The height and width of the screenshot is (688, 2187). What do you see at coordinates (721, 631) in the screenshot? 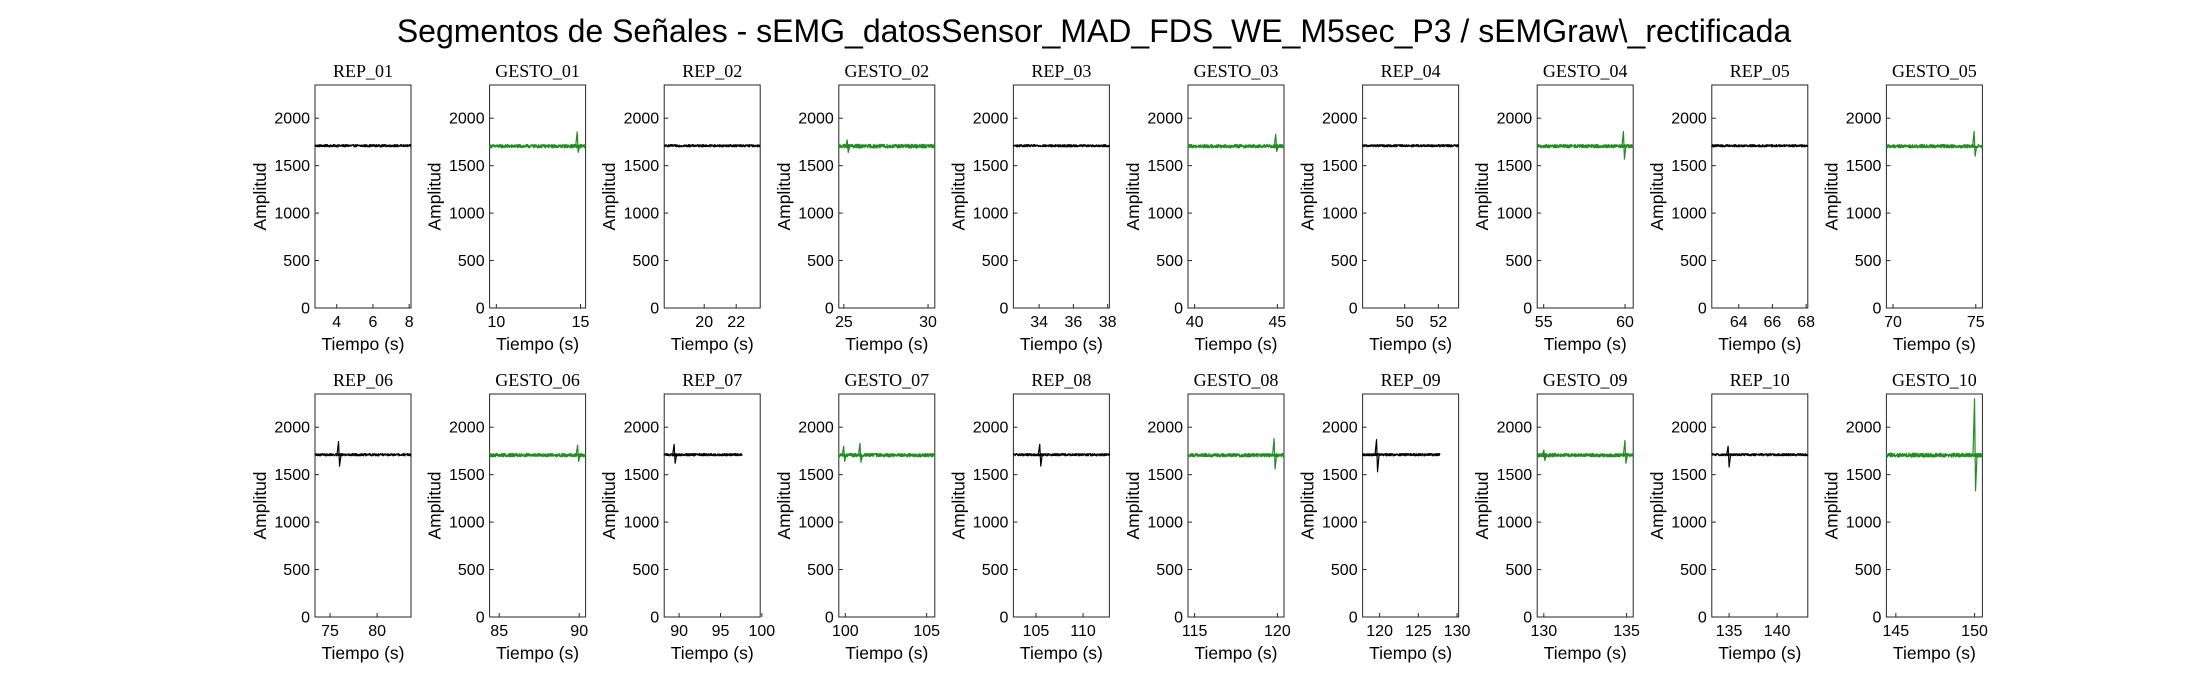
I see `x-tick-label: 95` at bounding box center [721, 631].